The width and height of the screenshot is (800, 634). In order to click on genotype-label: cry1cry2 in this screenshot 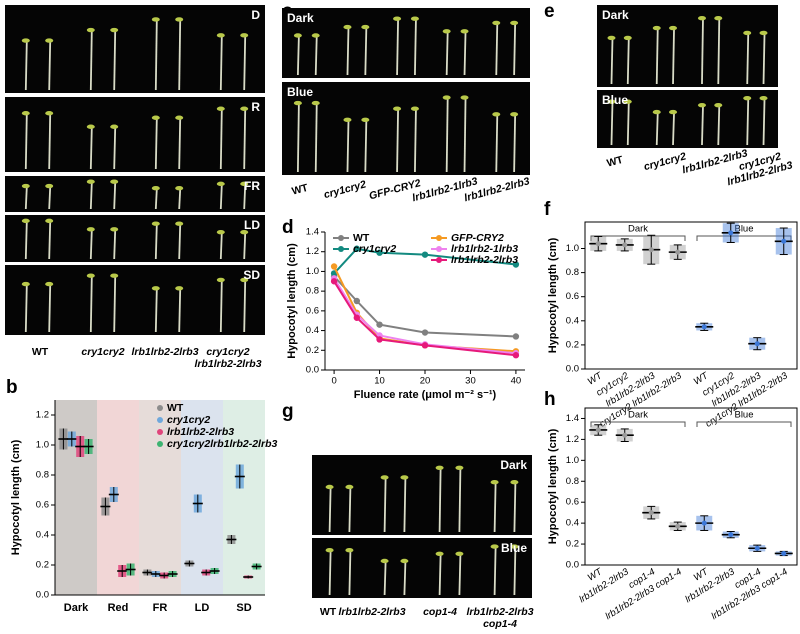, I will do `click(665, 161)`.